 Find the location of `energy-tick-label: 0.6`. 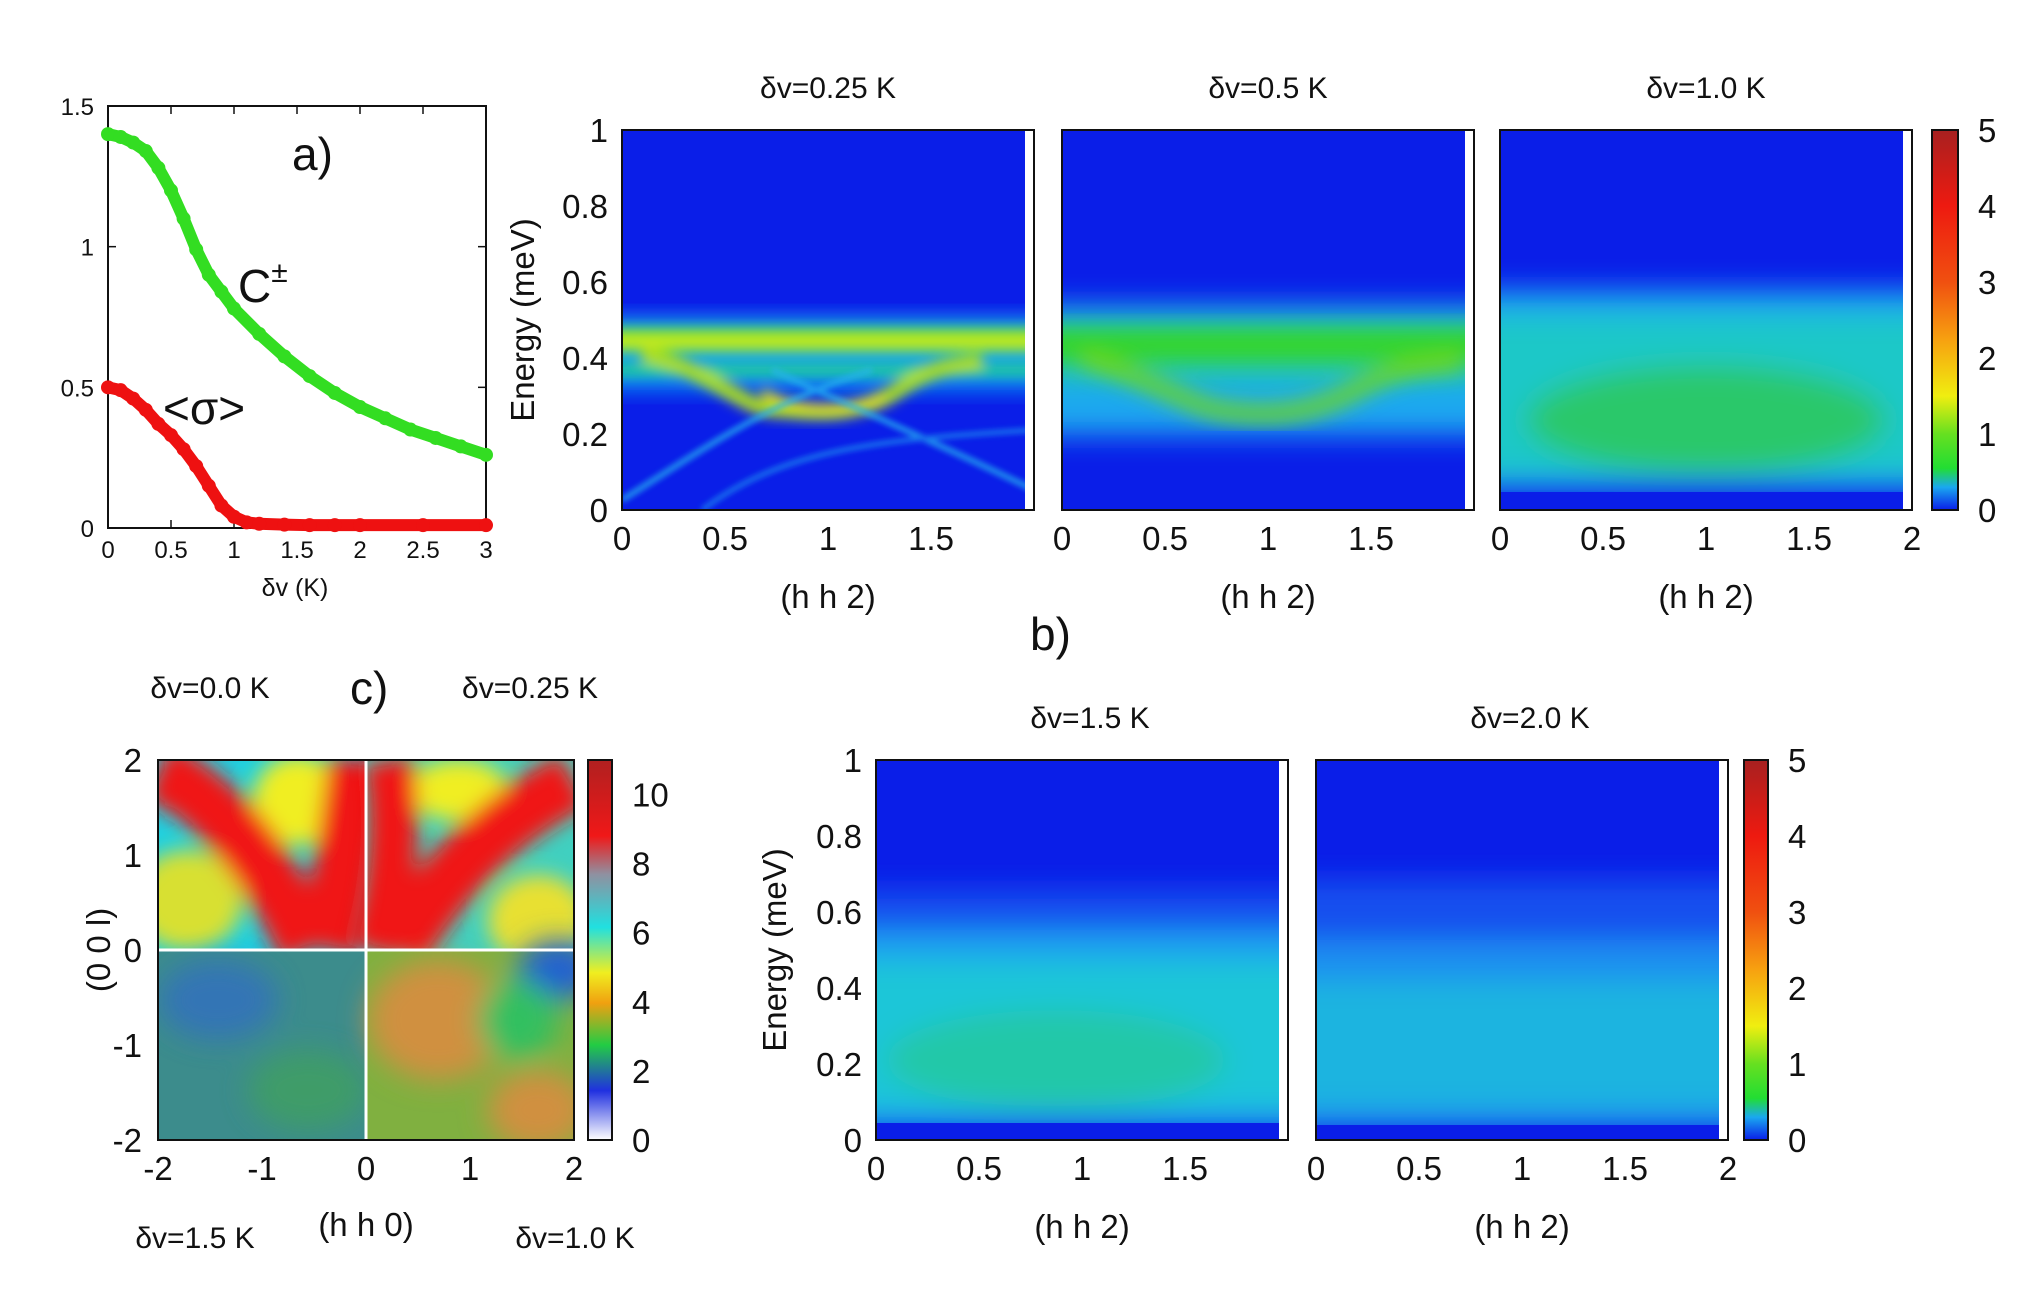

energy-tick-label: 0.6 is located at coordinates (585, 282).